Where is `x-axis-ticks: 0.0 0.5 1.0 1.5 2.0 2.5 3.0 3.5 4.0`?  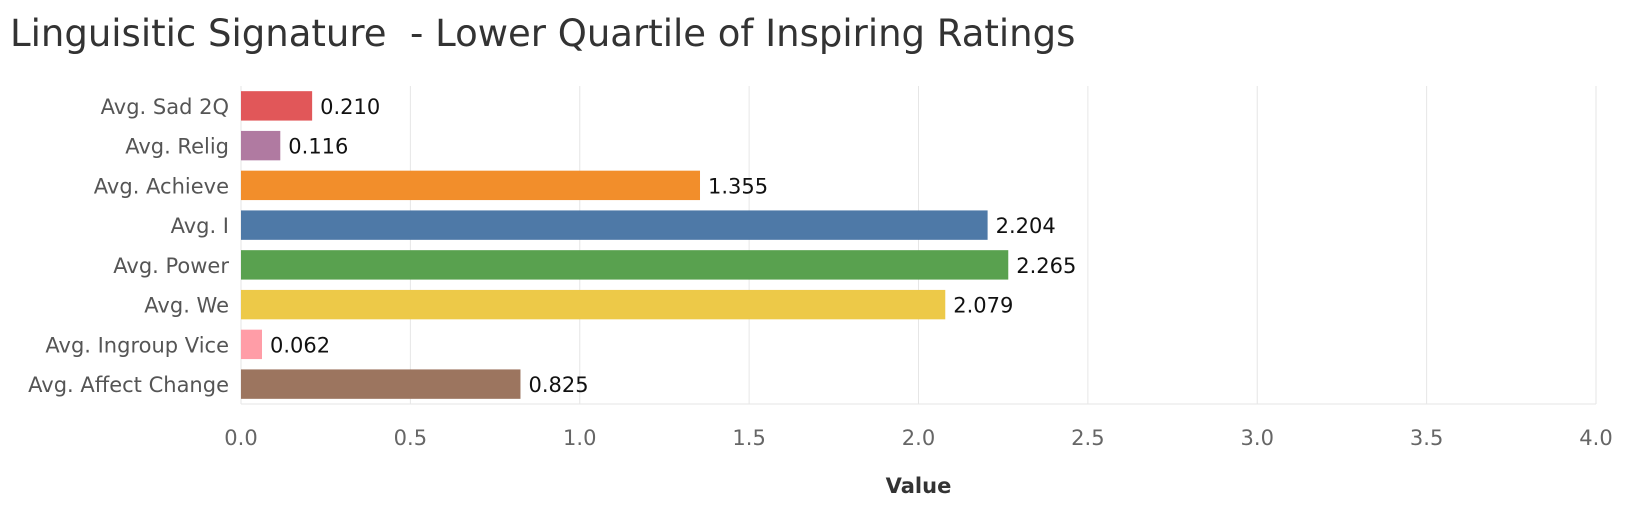
x-axis-ticks: 0.0 0.5 1.0 1.5 2.0 2.5 3.0 3.5 4.0 is located at coordinates (918, 438).